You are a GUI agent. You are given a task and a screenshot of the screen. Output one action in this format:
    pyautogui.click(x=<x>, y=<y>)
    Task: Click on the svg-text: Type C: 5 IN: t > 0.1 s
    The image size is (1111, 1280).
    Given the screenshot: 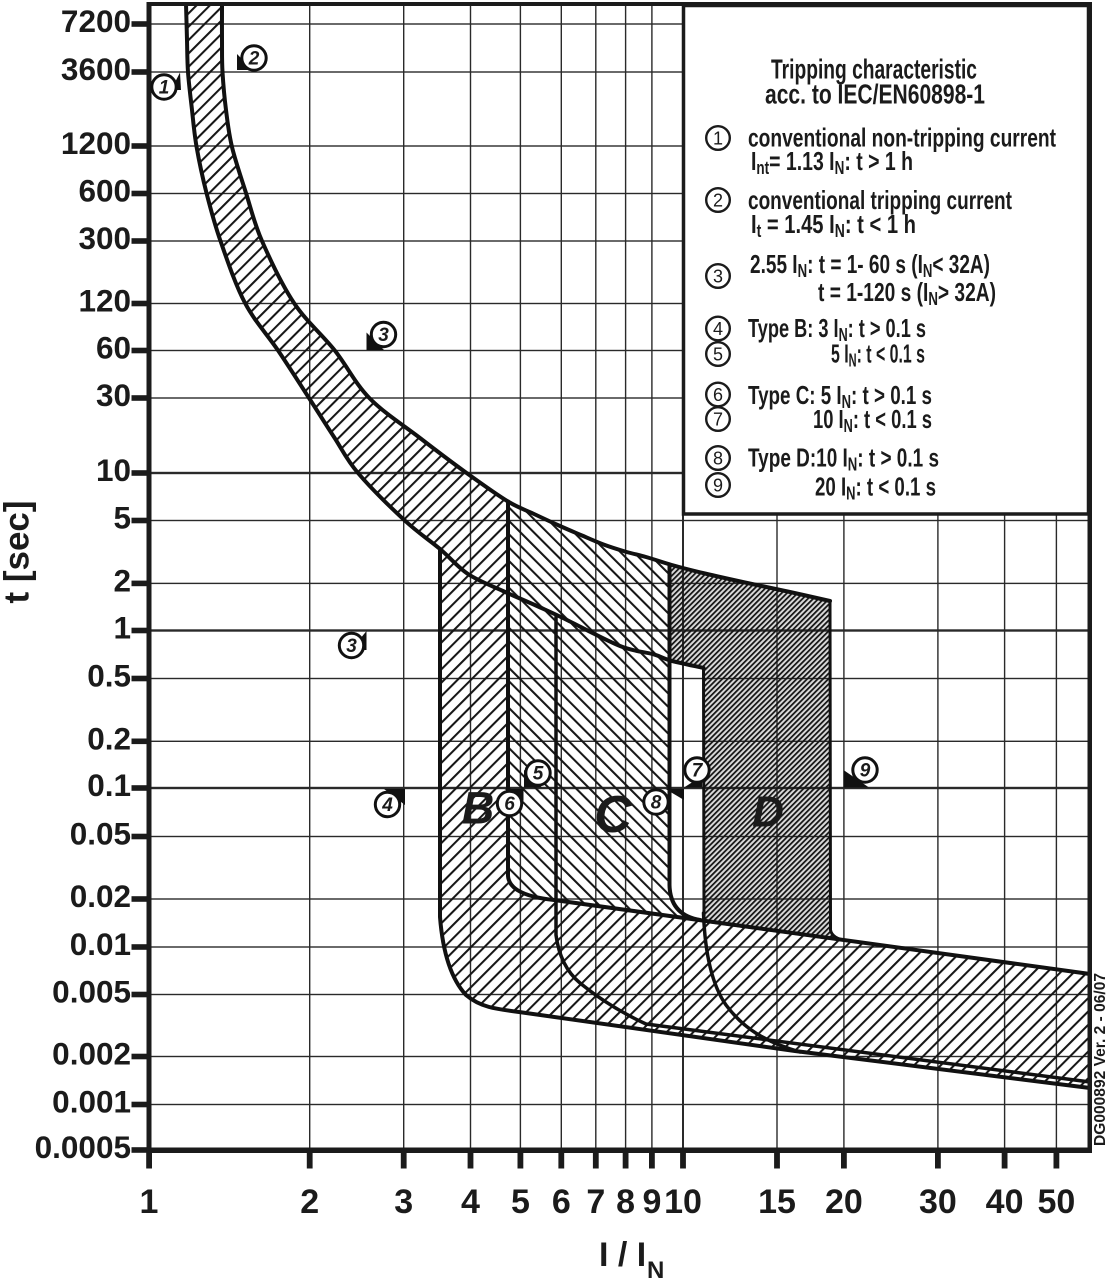 What is the action you would take?
    pyautogui.click(x=840, y=396)
    